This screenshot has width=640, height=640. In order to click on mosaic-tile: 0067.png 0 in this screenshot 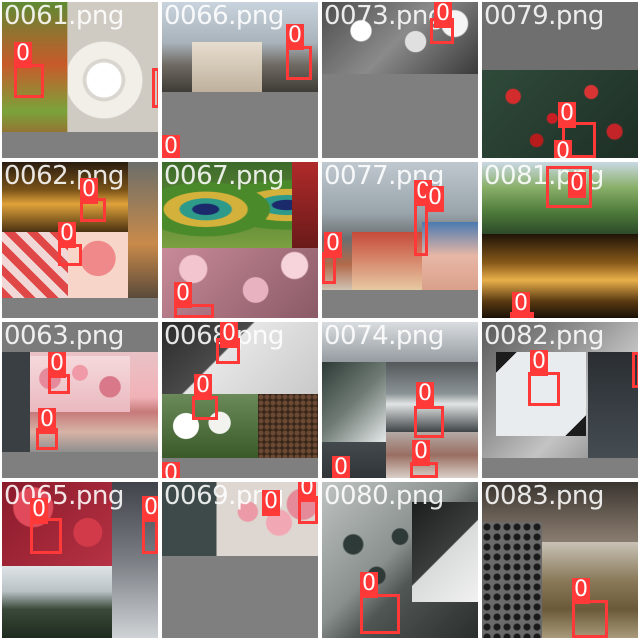, I will do `click(240, 240)`.